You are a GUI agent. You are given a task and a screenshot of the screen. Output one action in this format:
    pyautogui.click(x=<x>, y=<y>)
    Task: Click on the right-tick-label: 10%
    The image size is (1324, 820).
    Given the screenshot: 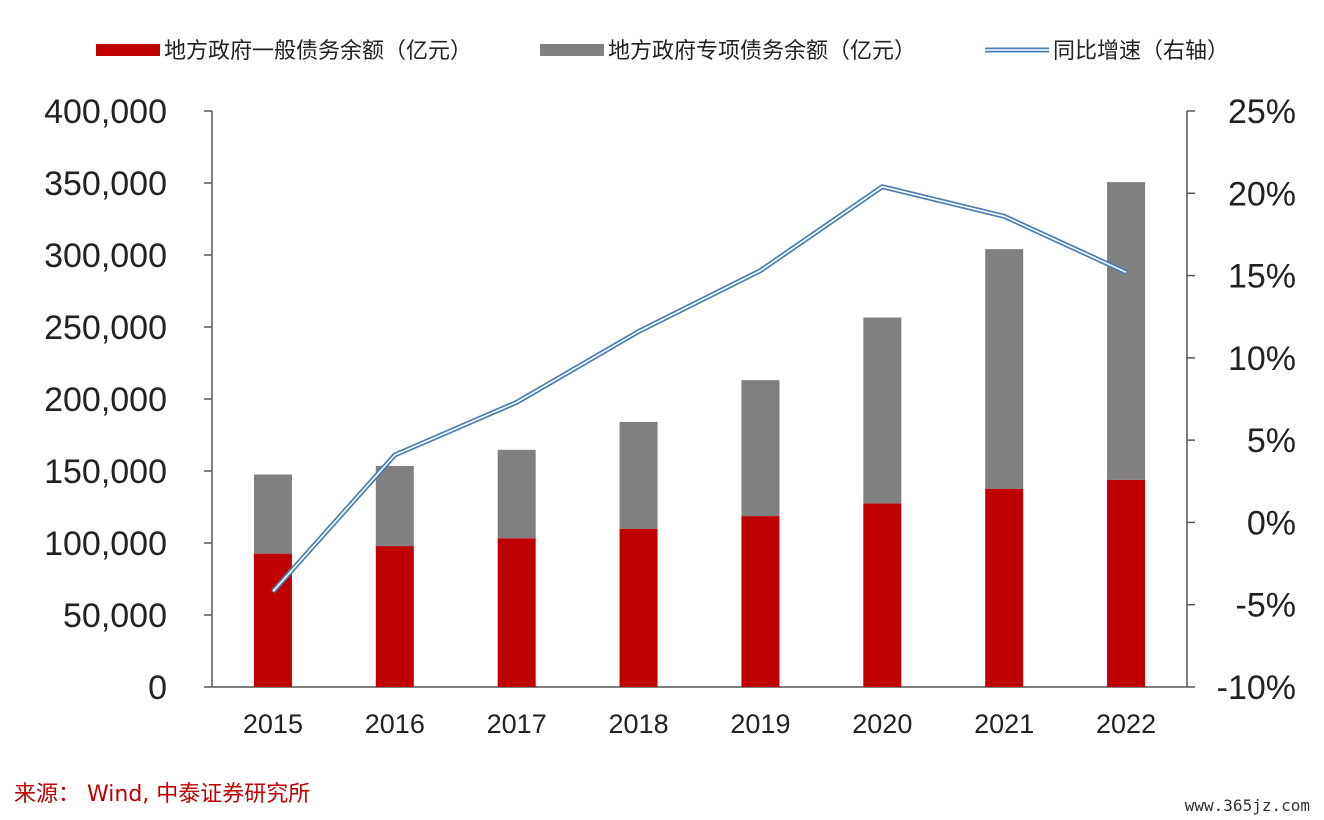 What is the action you would take?
    pyautogui.click(x=1262, y=359)
    